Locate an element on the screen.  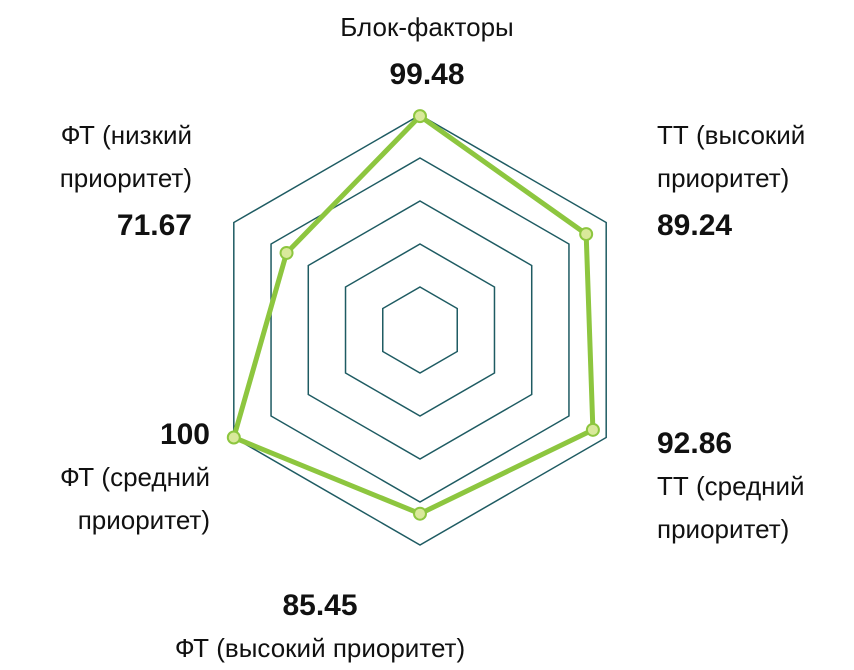
category-label: ФТ (низкий приоритет) is located at coordinates (125, 156).